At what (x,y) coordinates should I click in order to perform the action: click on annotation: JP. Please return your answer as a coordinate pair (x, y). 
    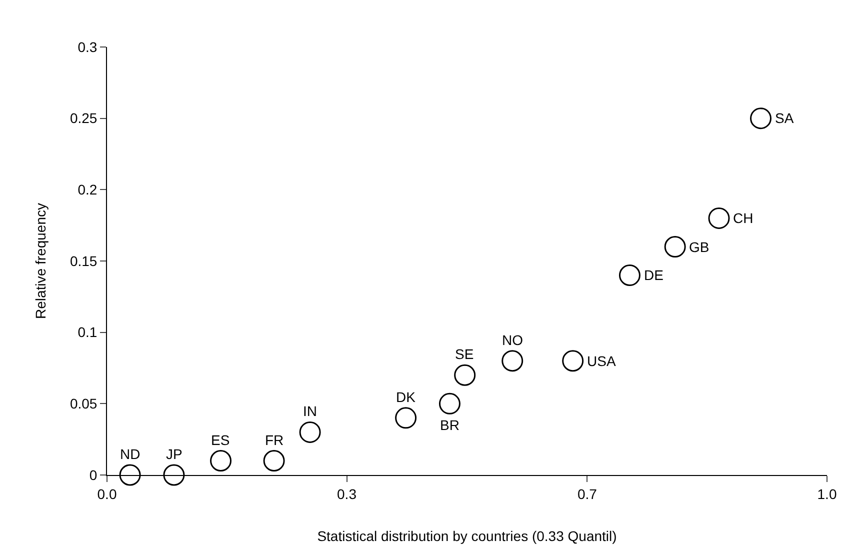
    Looking at the image, I should click on (174, 454).